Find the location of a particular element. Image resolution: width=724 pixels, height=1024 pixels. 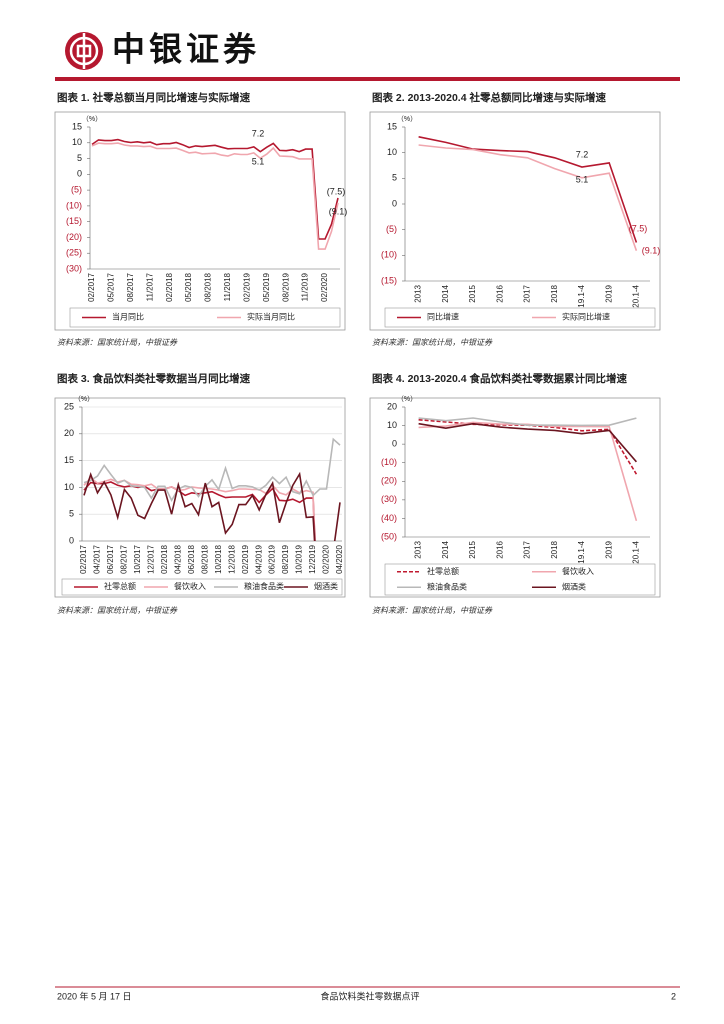

x-tick-label: 04/2017 is located at coordinates (97, 558).